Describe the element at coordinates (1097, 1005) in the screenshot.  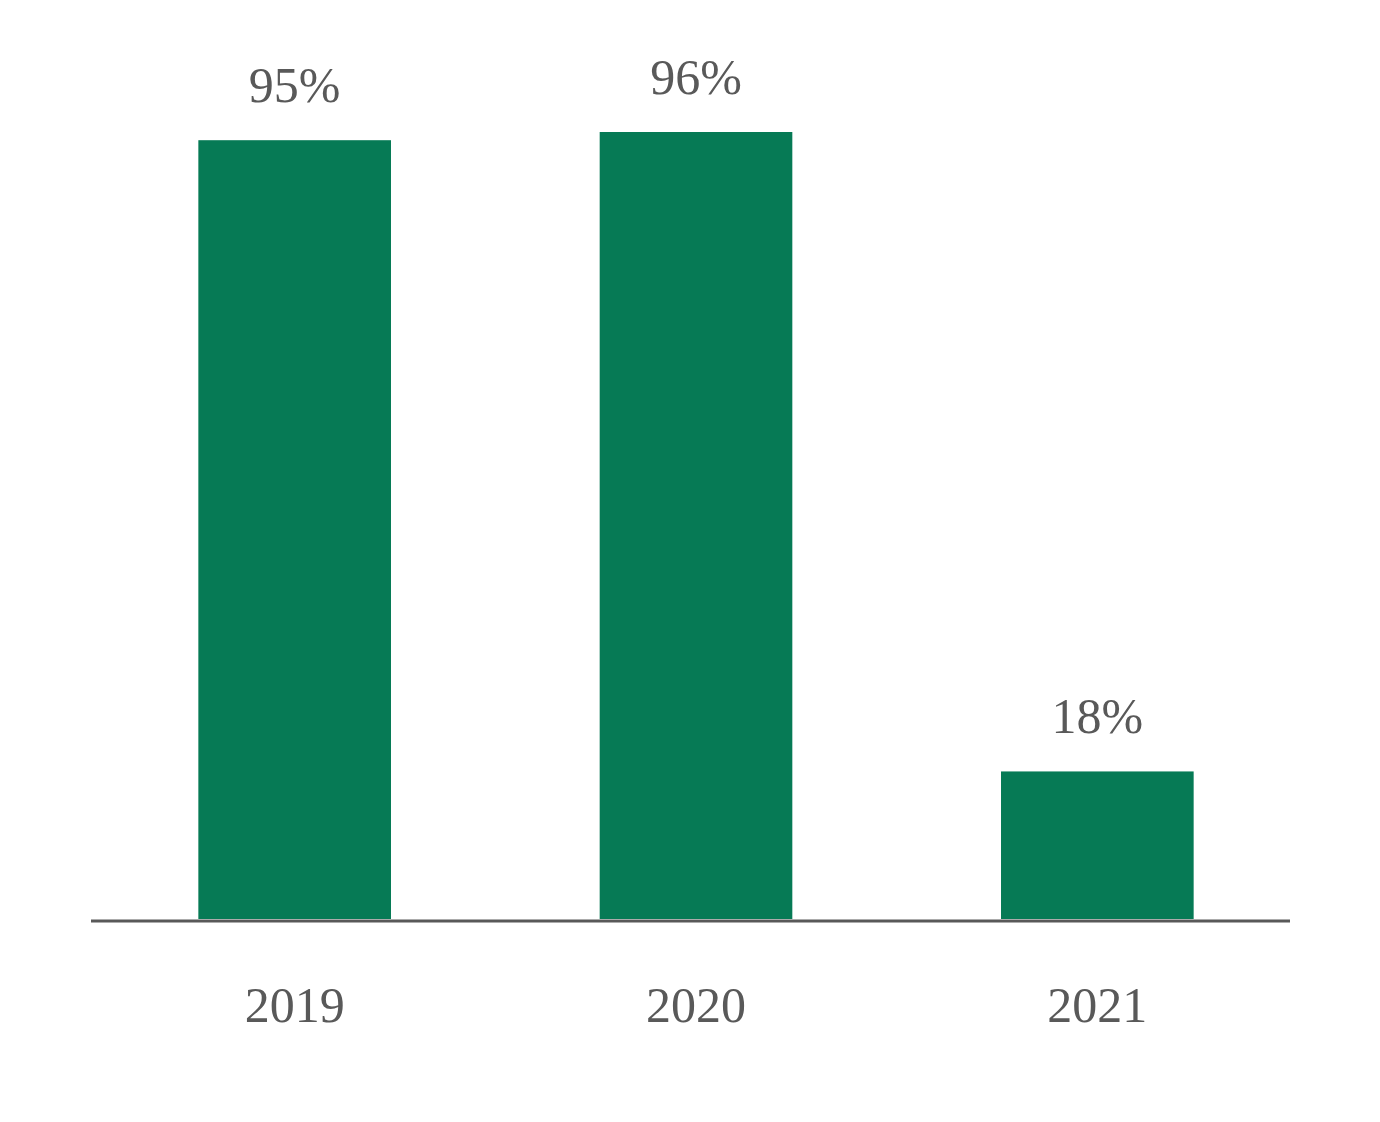
I see `x-tick-label: 2021` at that location.